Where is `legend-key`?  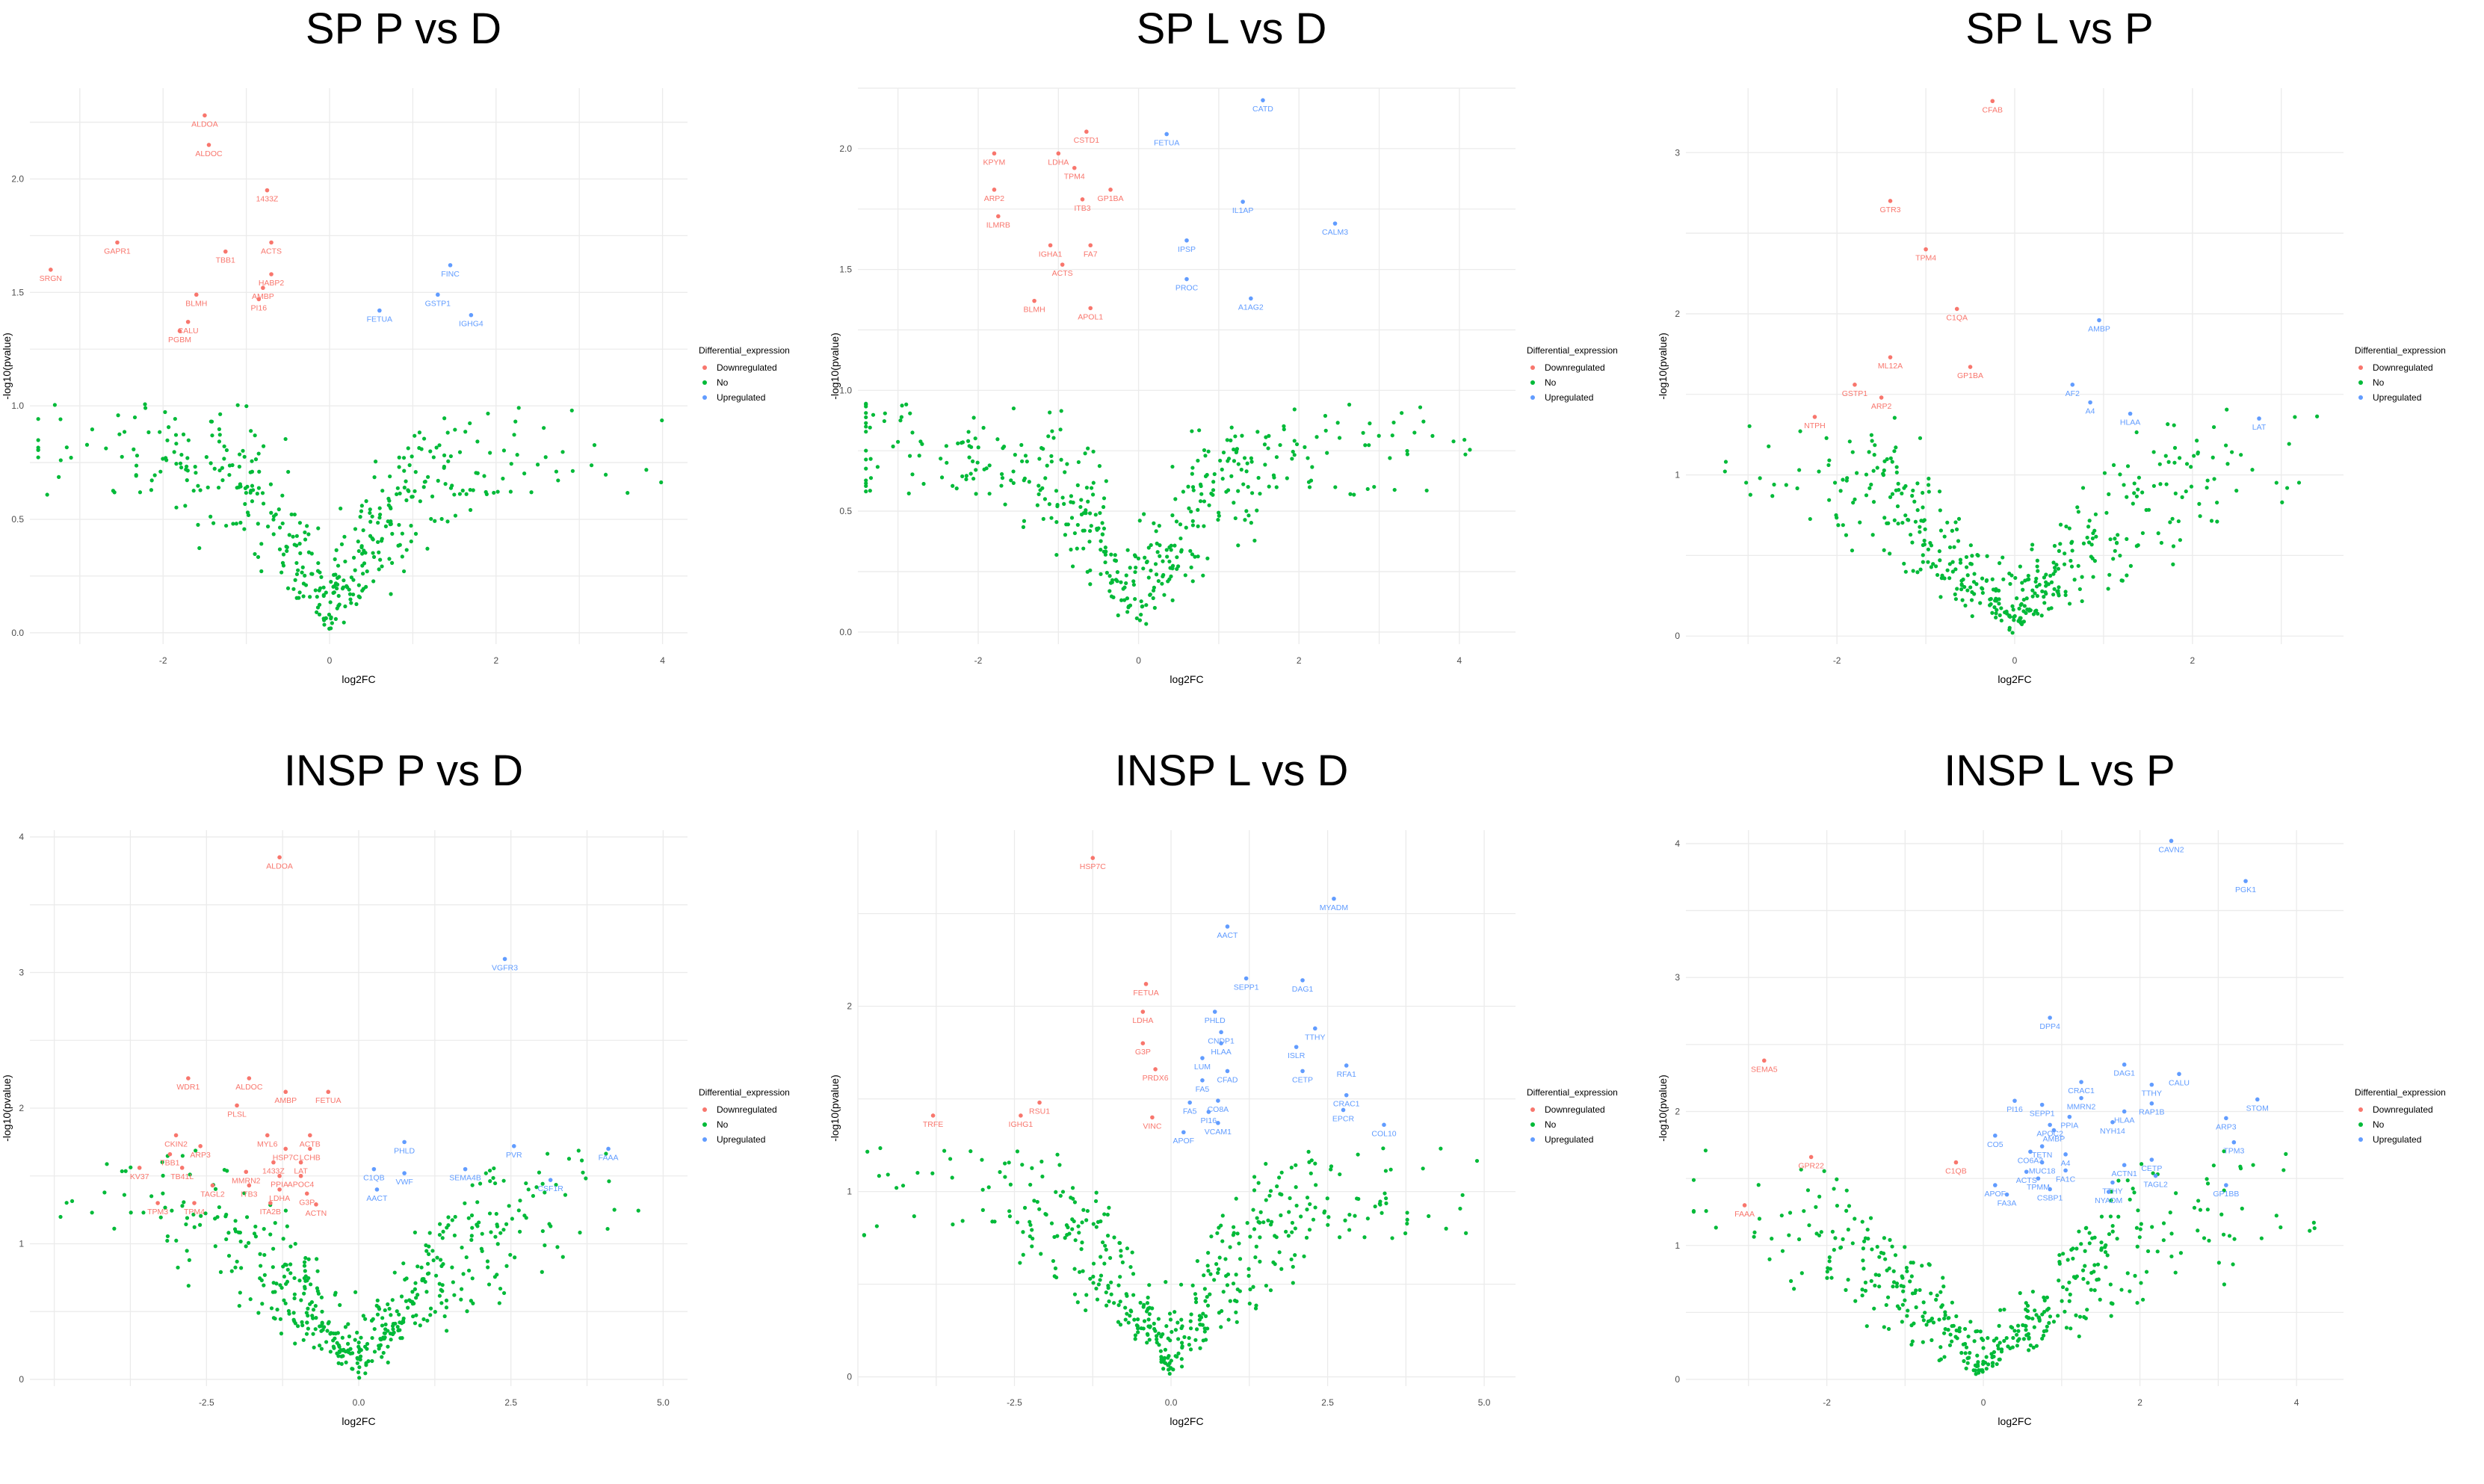
legend-key is located at coordinates (1533, 1140).